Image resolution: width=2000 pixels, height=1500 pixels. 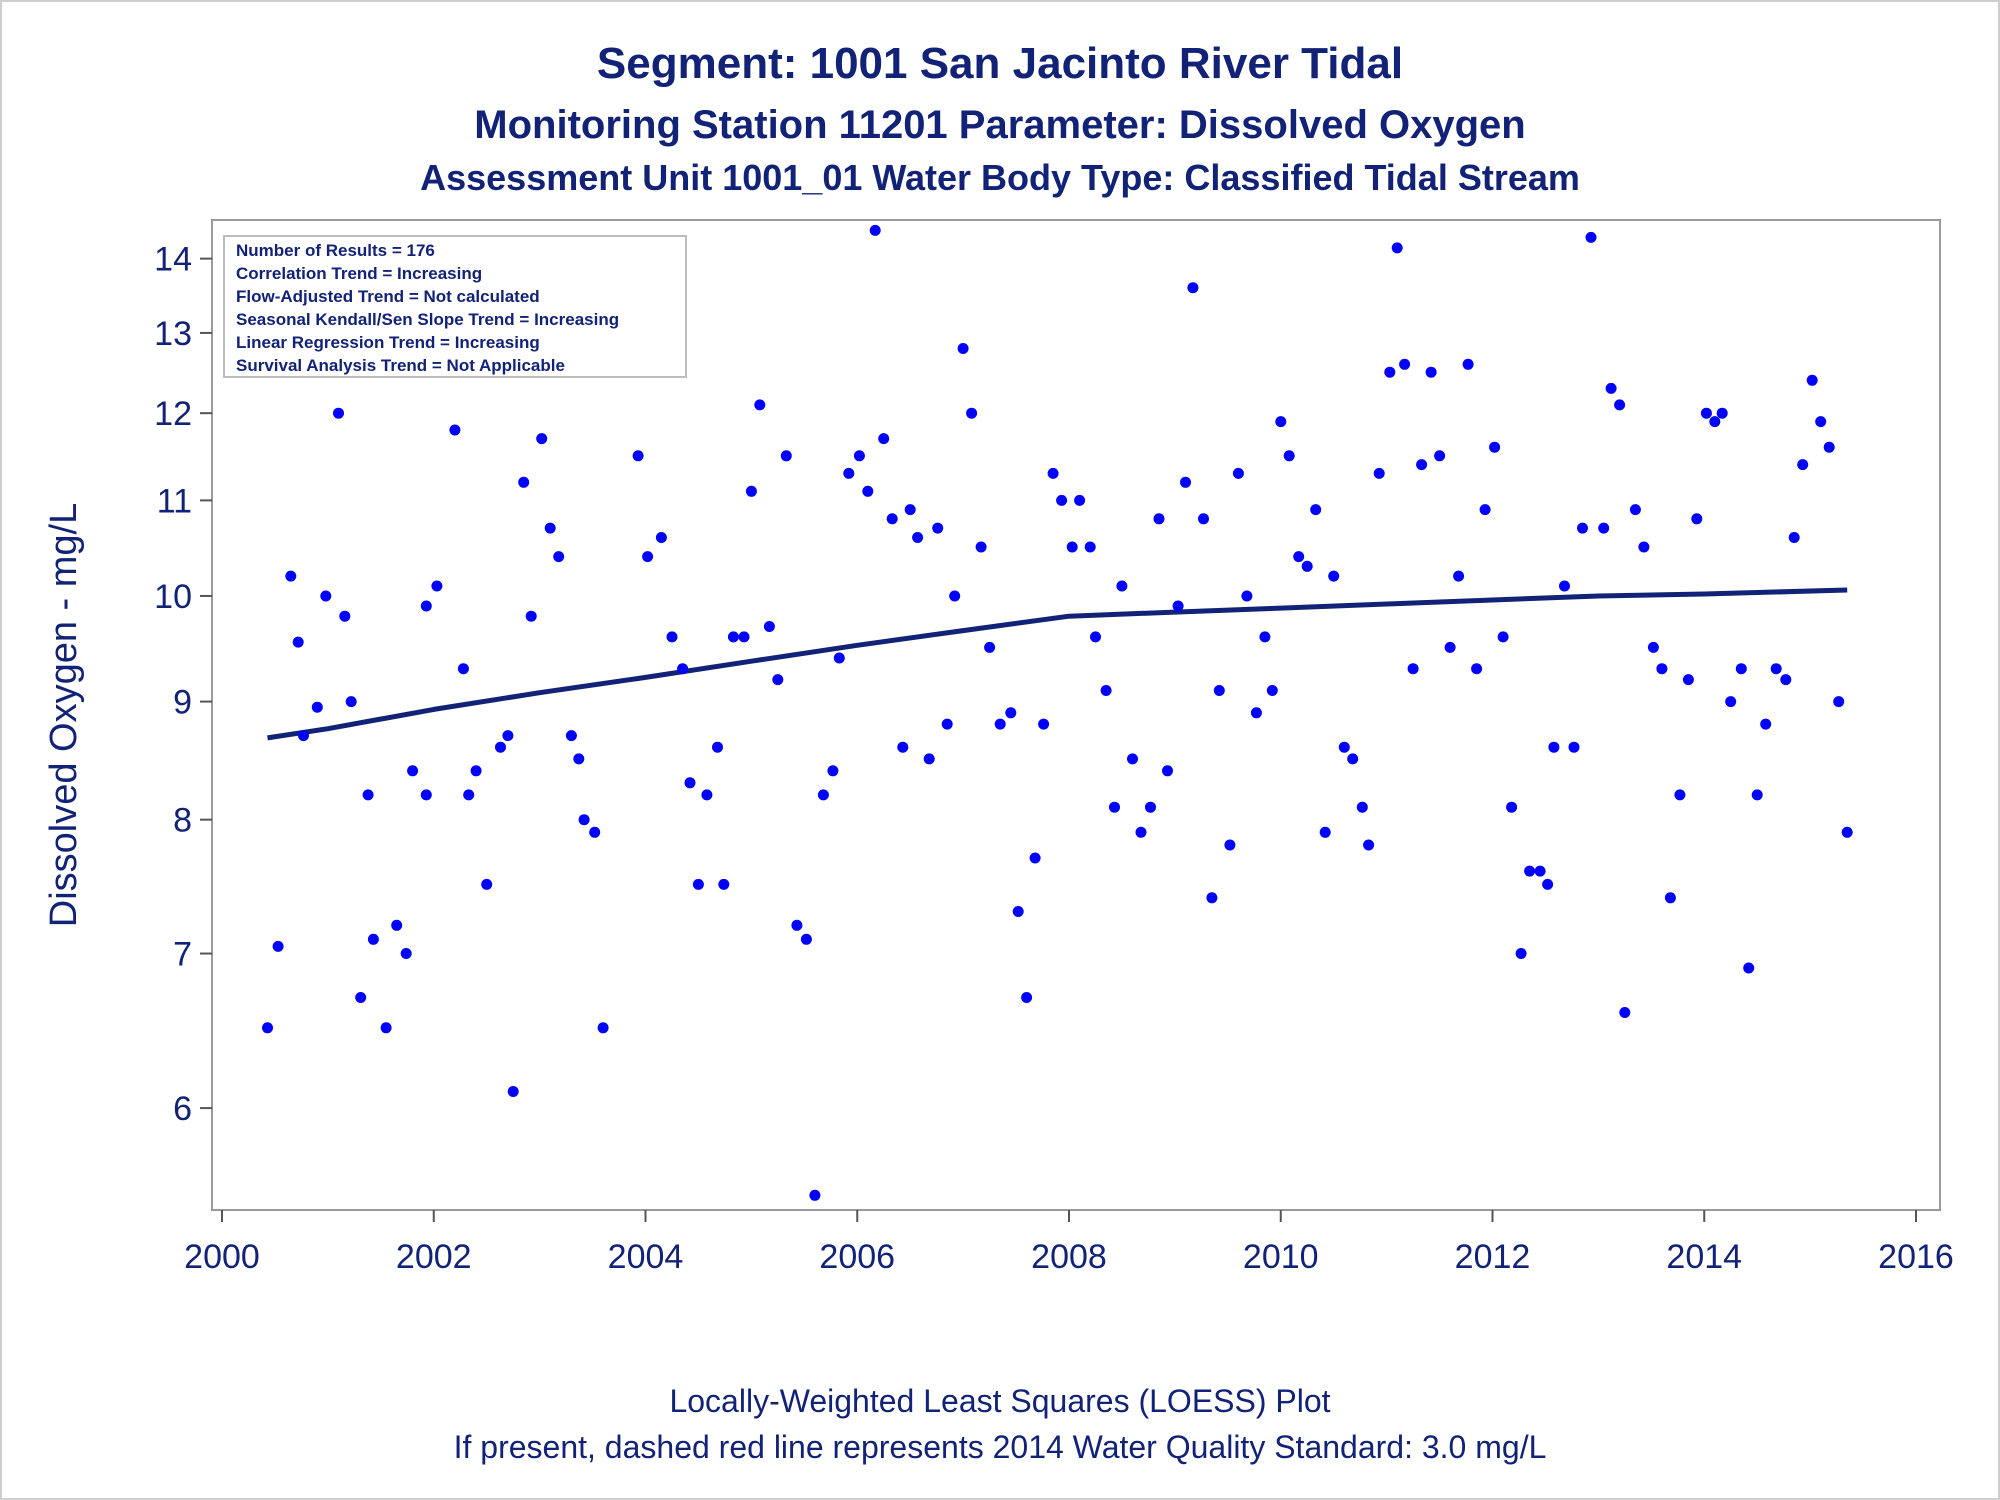 What do you see at coordinates (1057, 664) in the screenshot?
I see `loess-line-layer` at bounding box center [1057, 664].